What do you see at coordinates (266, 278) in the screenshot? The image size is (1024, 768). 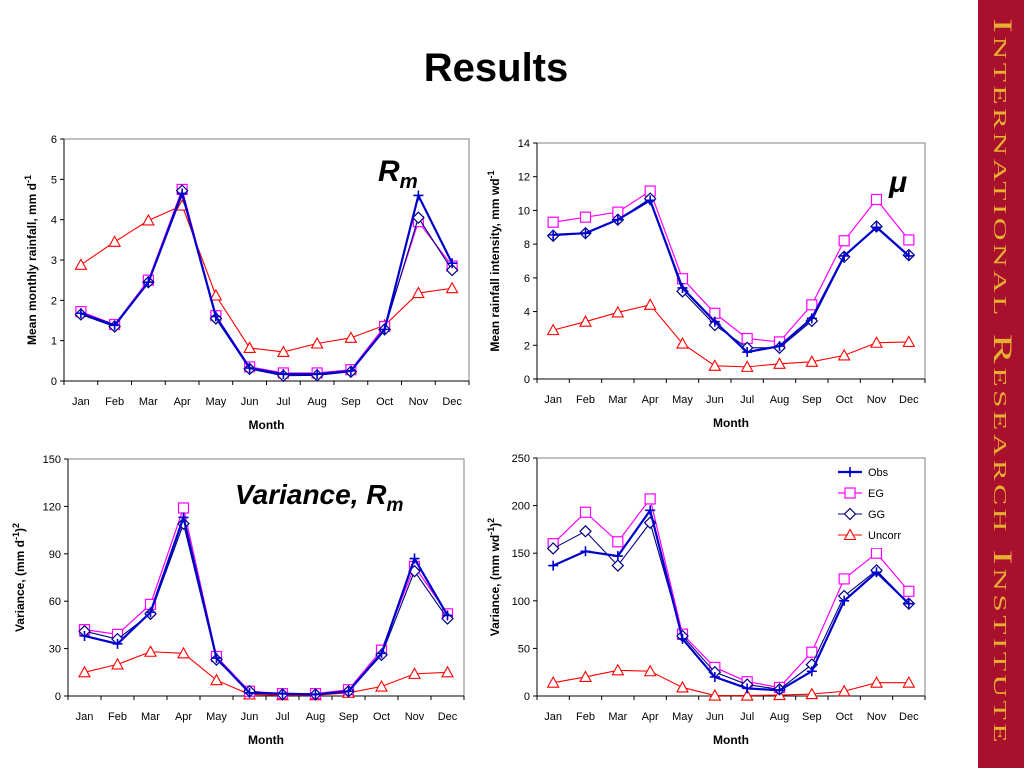 I see `series-line-uncorr` at bounding box center [266, 278].